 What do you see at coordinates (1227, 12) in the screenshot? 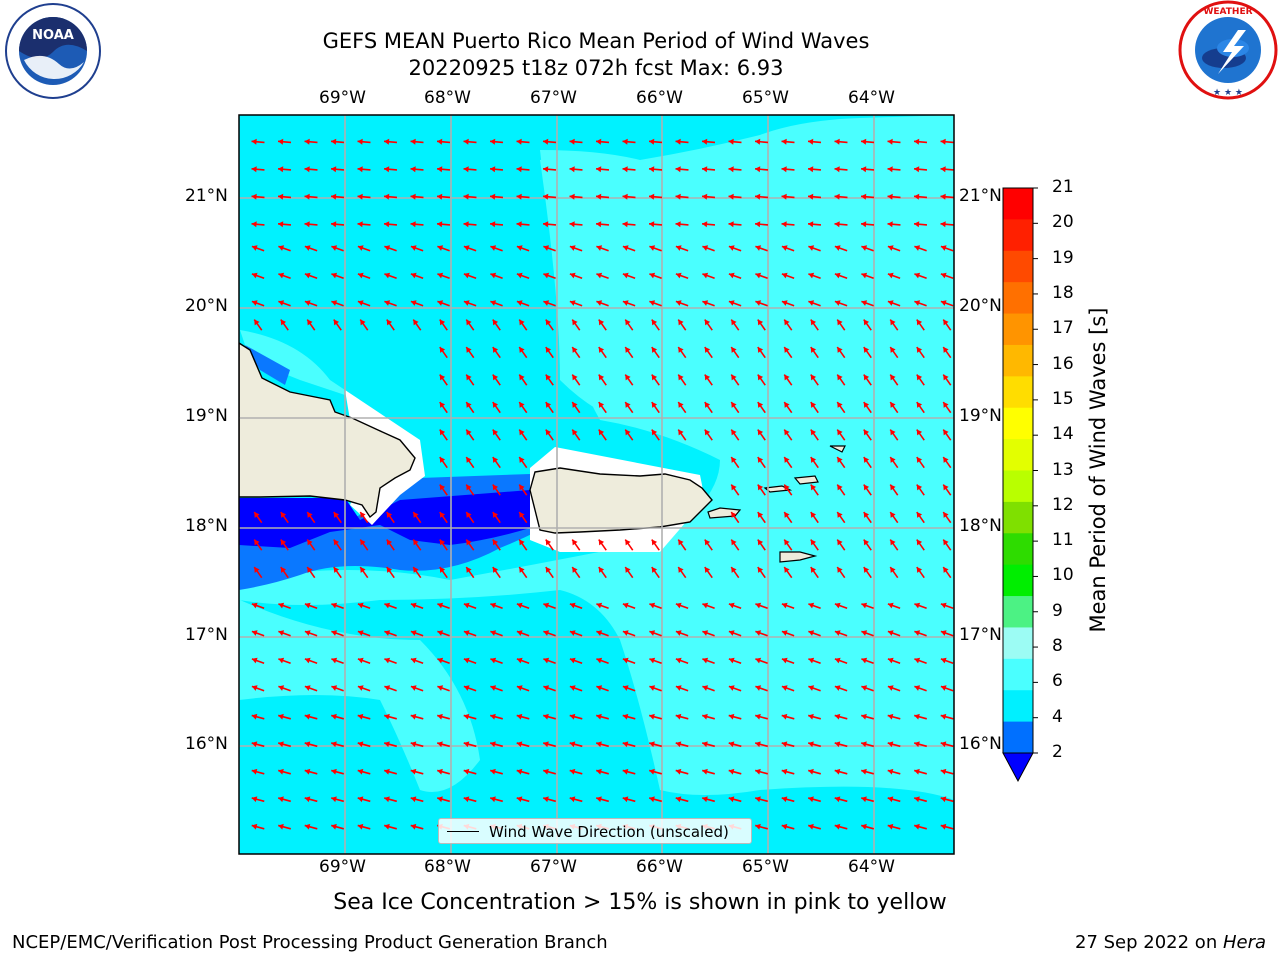
I see `svg-text: WEATHER` at bounding box center [1227, 12].